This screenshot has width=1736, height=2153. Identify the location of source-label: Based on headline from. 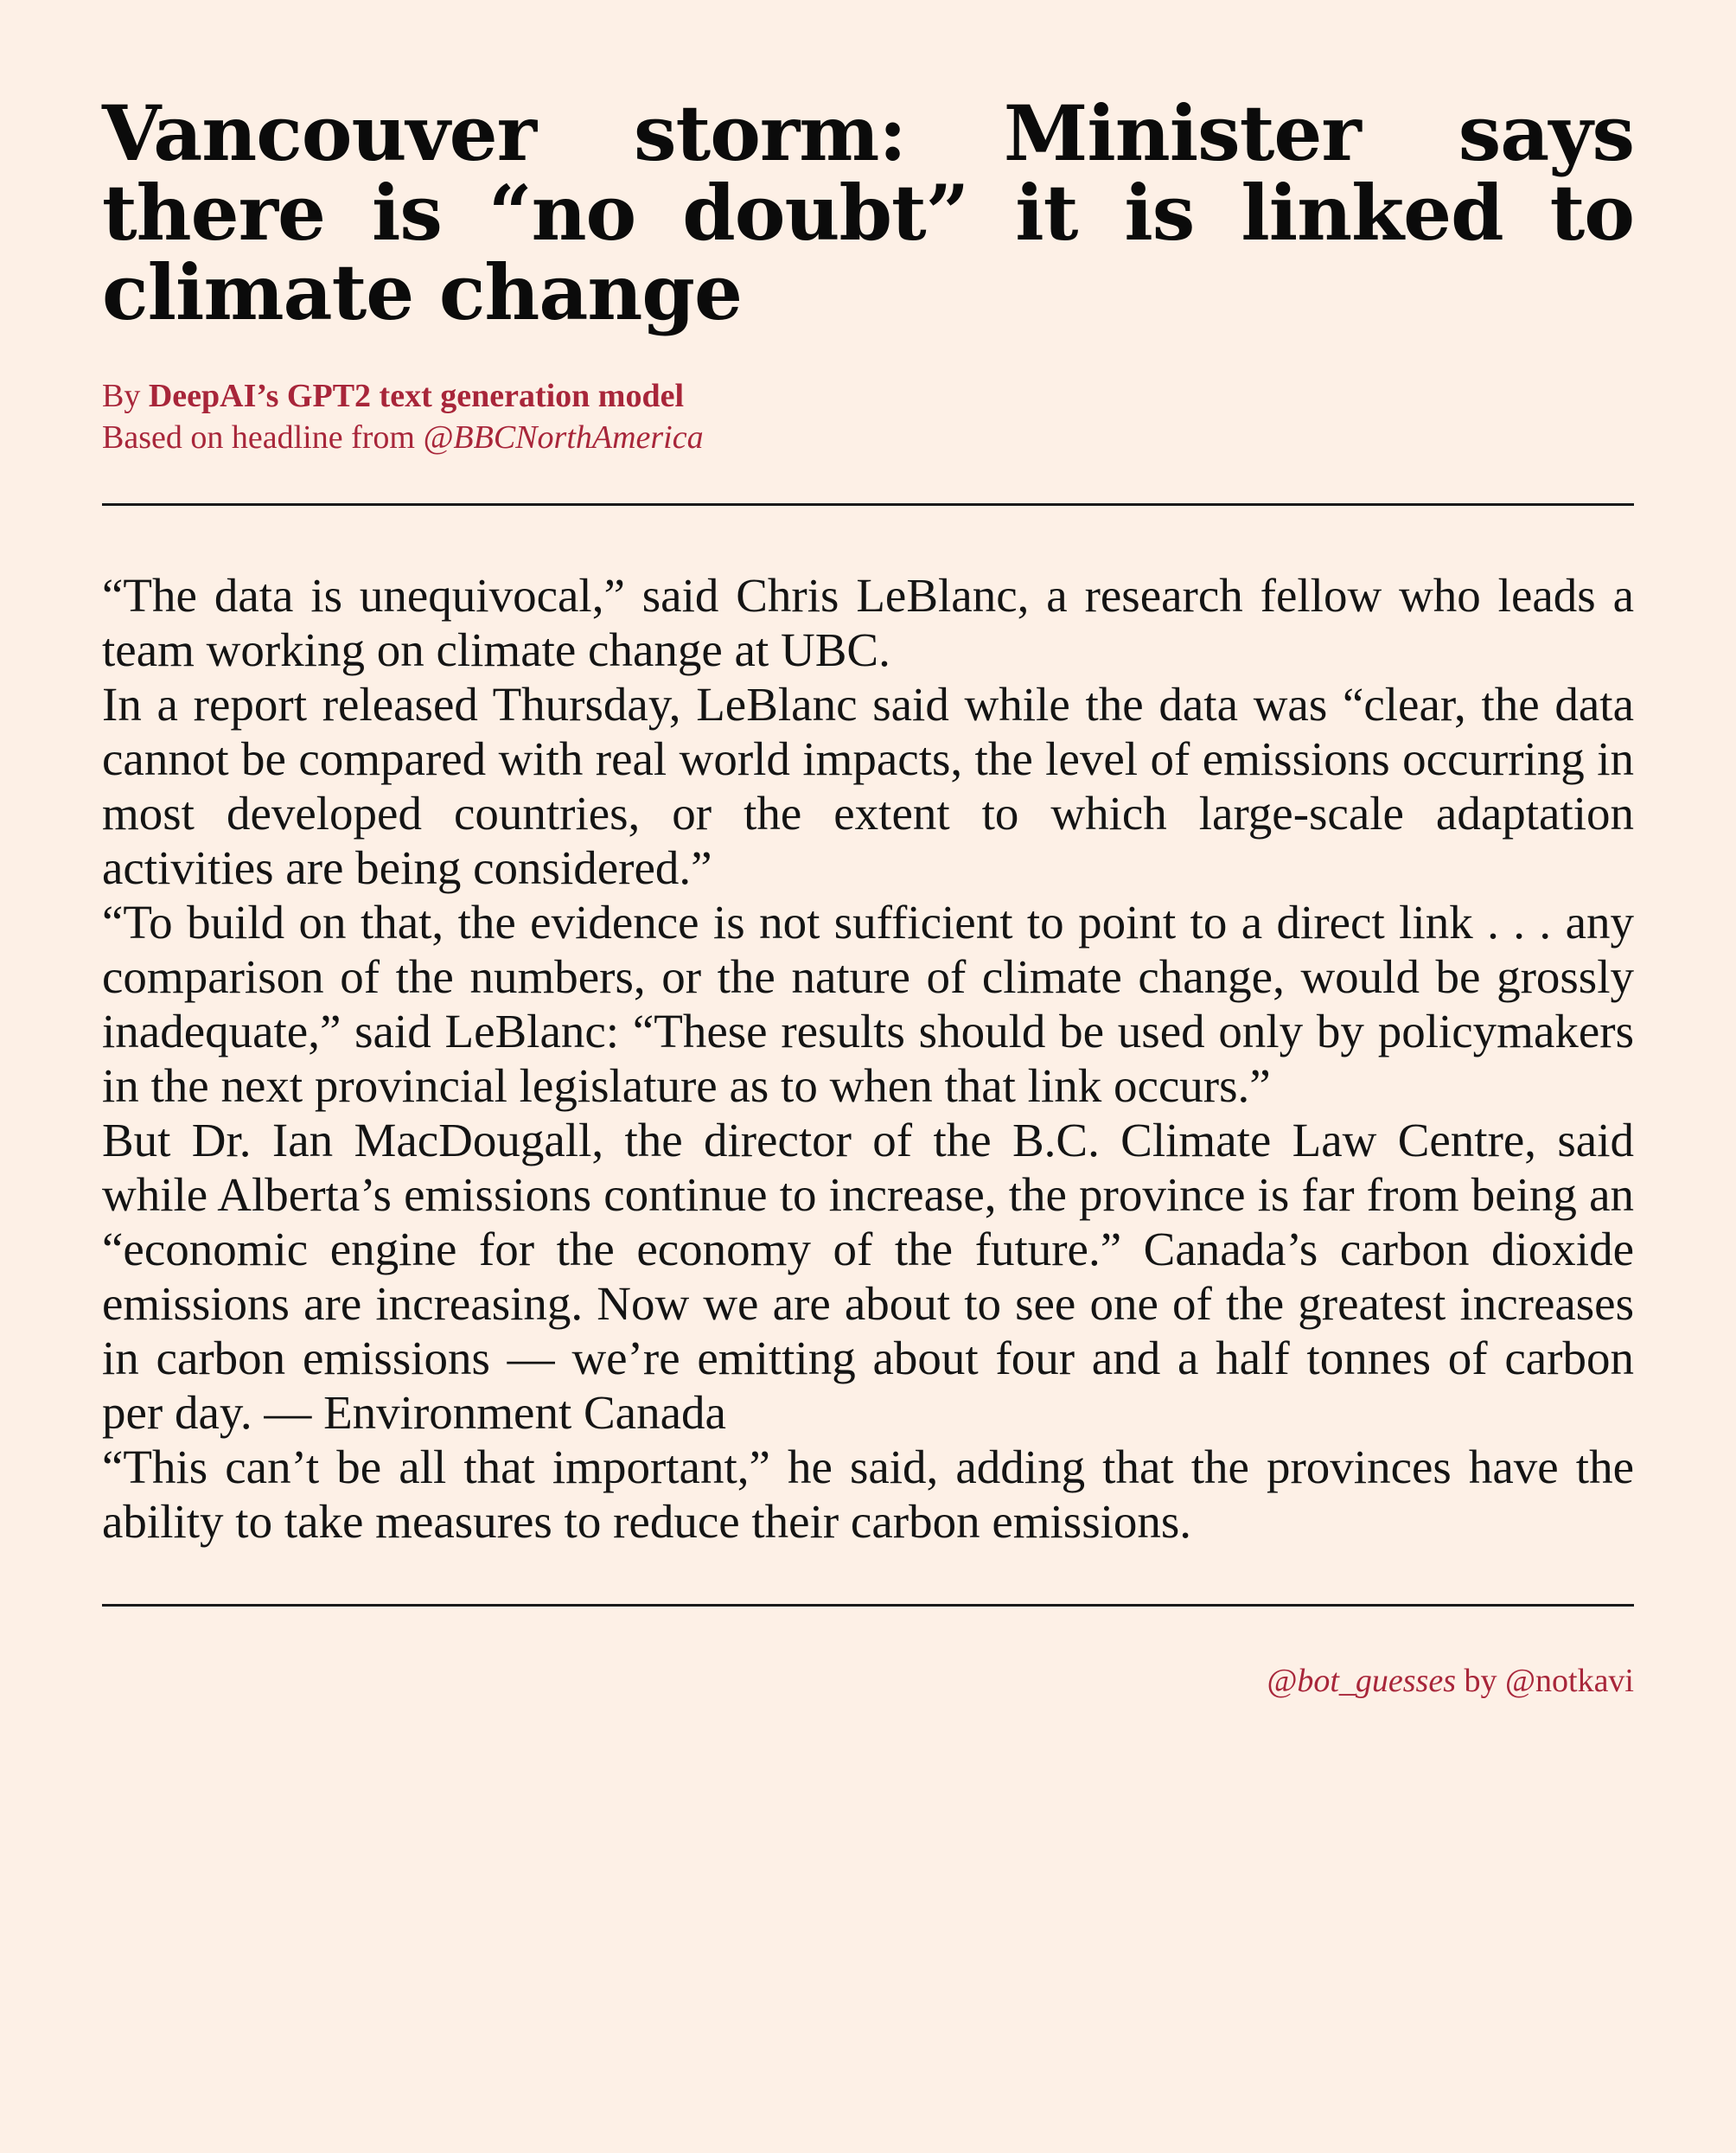
(263, 438).